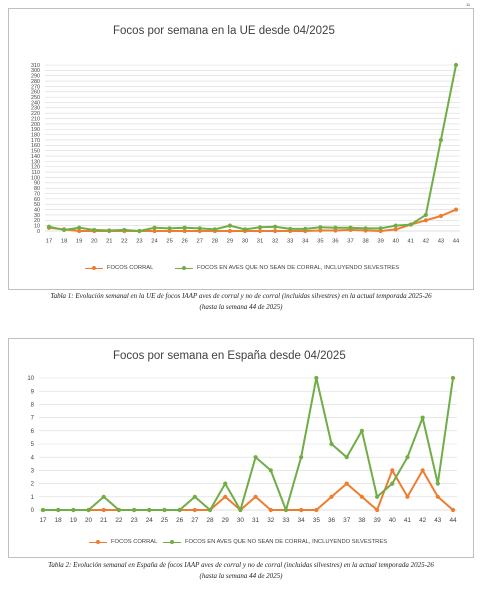 The height and width of the screenshot is (590, 482). I want to click on y-tick-label: 3, so click(33, 472).